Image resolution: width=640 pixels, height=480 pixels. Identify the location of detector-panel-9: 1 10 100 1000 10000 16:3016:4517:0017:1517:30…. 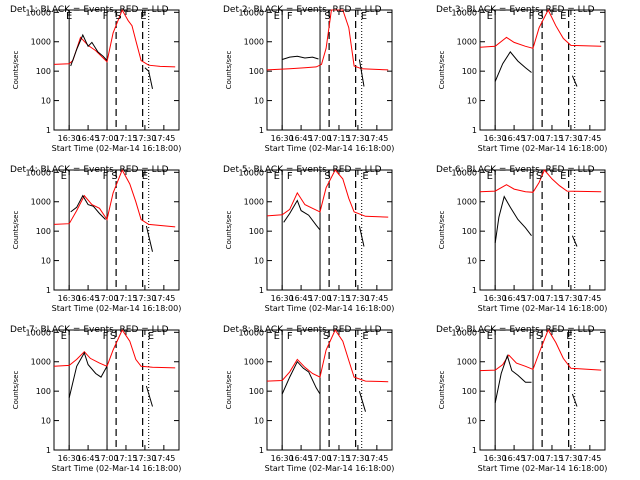
(521, 399).